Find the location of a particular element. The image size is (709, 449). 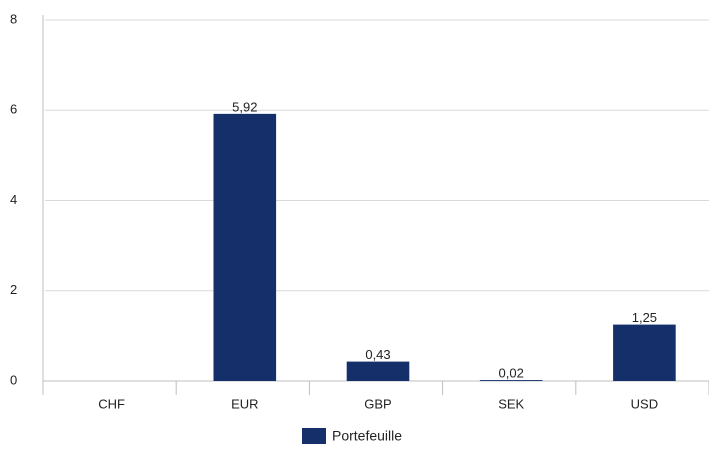

x-tick-label: GBP is located at coordinates (377, 403).